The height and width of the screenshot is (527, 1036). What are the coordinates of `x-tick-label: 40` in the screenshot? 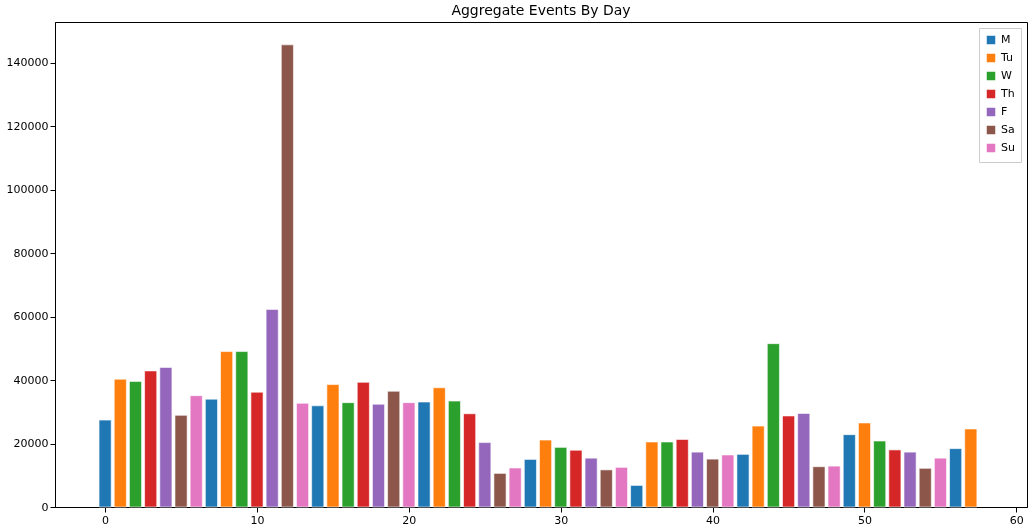 It's located at (713, 520).